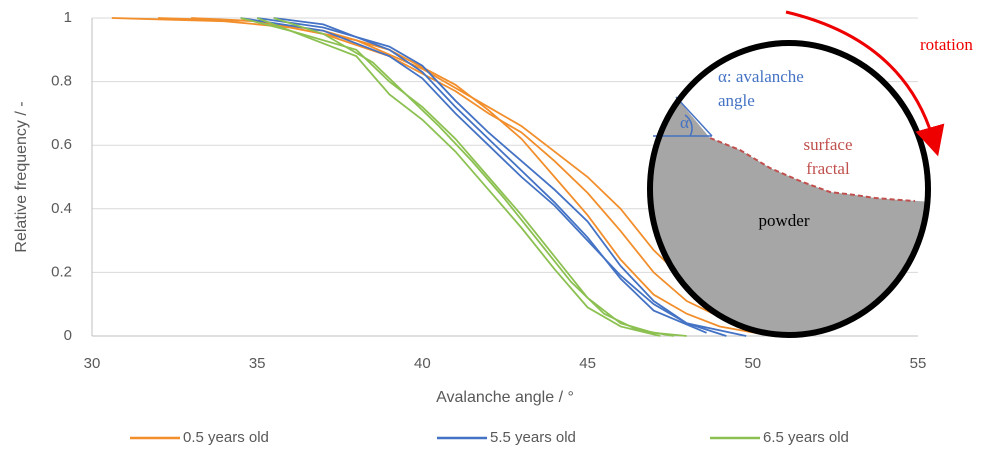 This screenshot has width=982, height=452. Describe the element at coordinates (946, 44) in the screenshot. I see `rotation-label: rotation` at that location.